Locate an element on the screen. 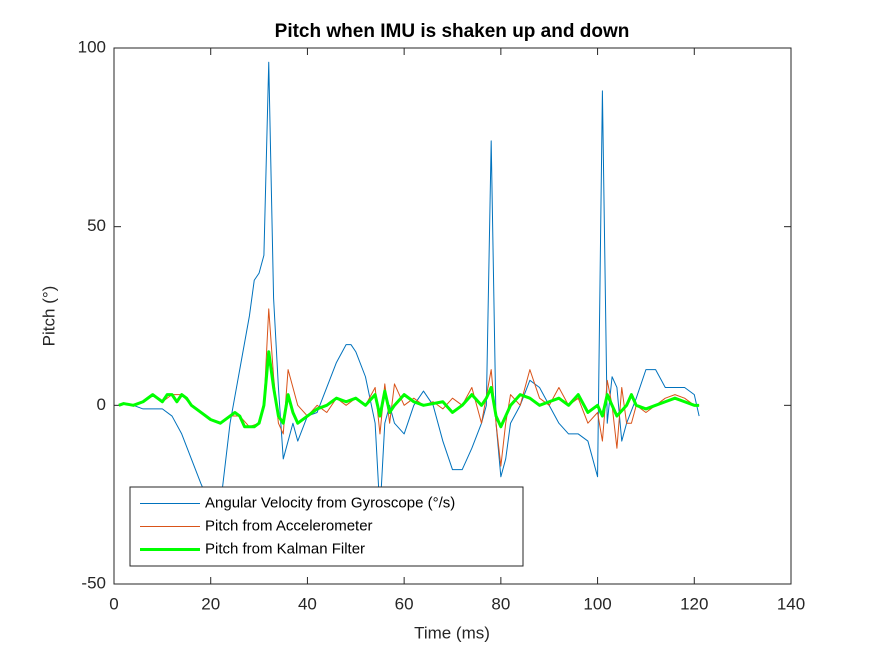 The height and width of the screenshot is (656, 875). x-tick-label: 60 is located at coordinates (404, 603).